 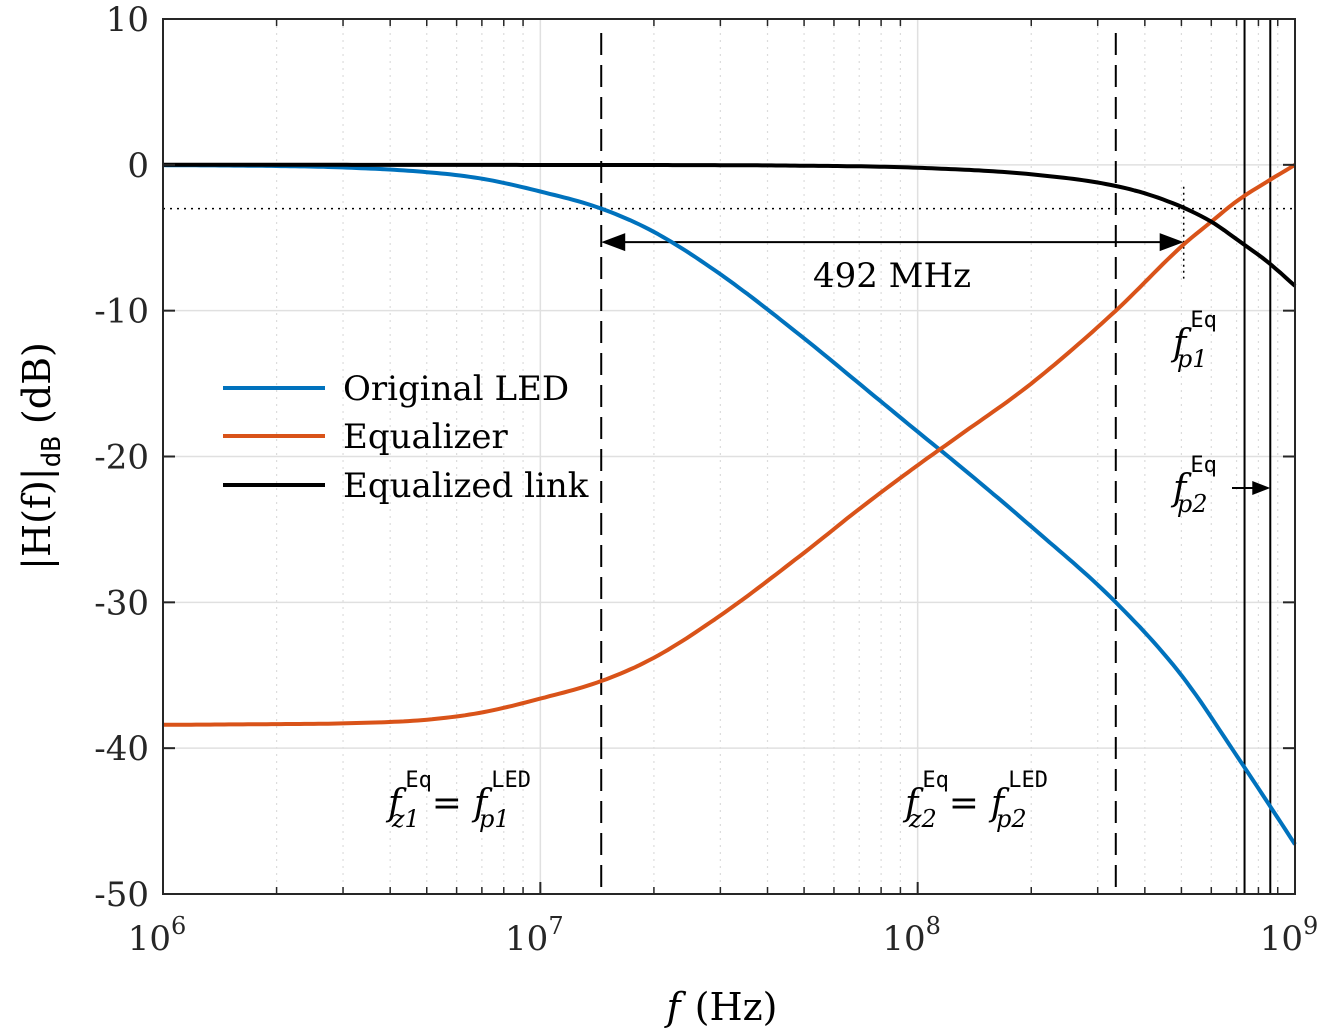 What do you see at coordinates (138, 166) in the screenshot?
I see `y-tick-label: 0` at bounding box center [138, 166].